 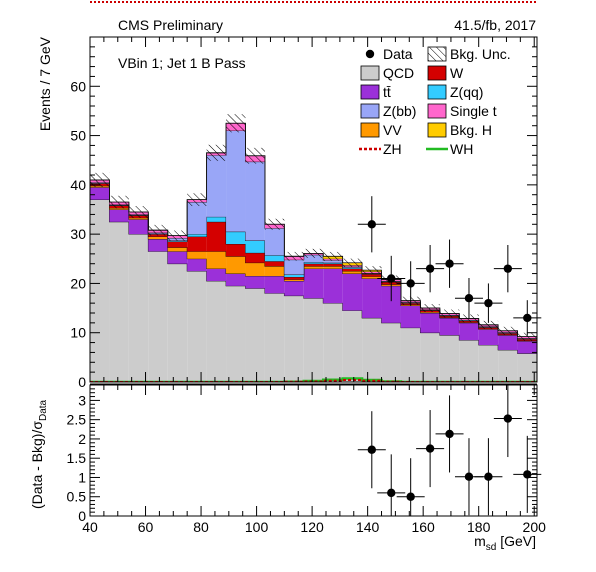 What do you see at coordinates (437, 130) in the screenshot?
I see `legend-swatch-bkgh` at bounding box center [437, 130].